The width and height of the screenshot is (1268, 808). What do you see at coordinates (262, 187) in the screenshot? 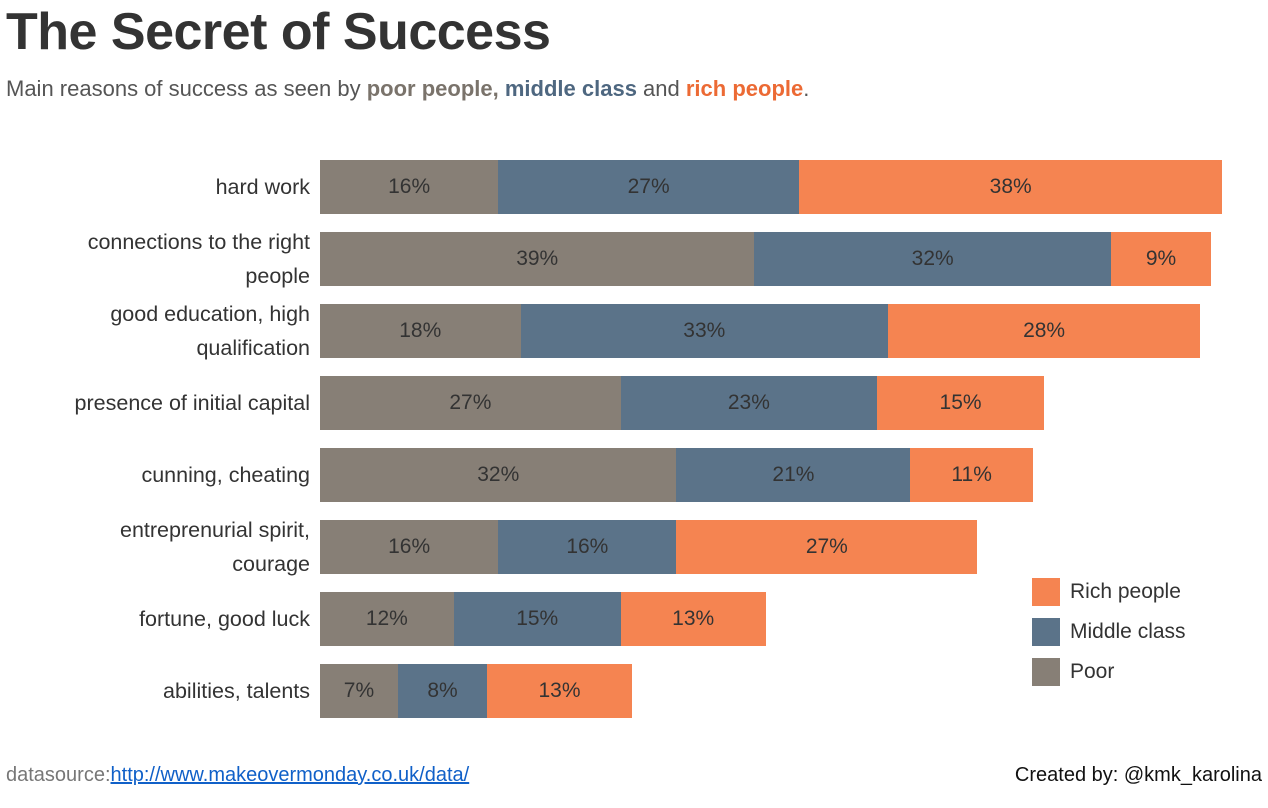
I see `category-label: hard work` at bounding box center [262, 187].